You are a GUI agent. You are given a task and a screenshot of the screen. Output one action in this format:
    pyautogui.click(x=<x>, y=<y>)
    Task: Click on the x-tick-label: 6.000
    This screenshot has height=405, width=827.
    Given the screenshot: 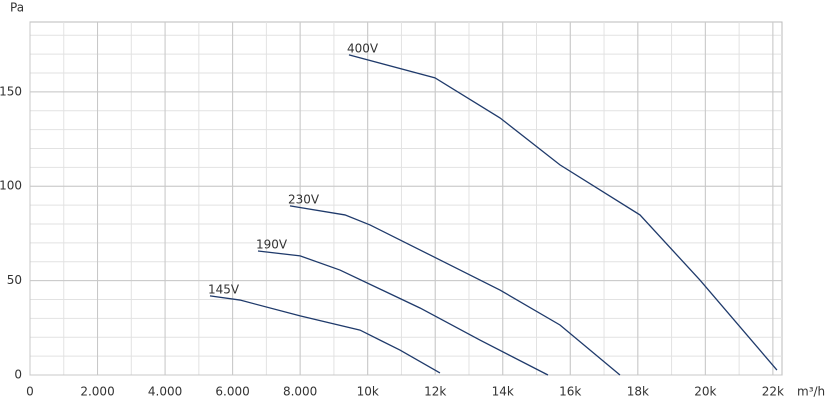 What is the action you would take?
    pyautogui.click(x=232, y=392)
    